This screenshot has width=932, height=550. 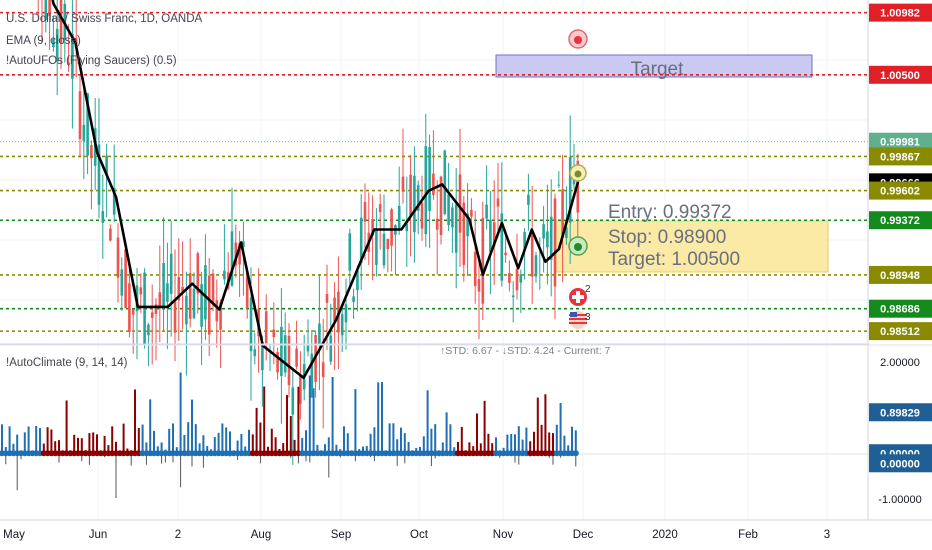 I want to click on us-flag-icon, so click(x=578, y=320).